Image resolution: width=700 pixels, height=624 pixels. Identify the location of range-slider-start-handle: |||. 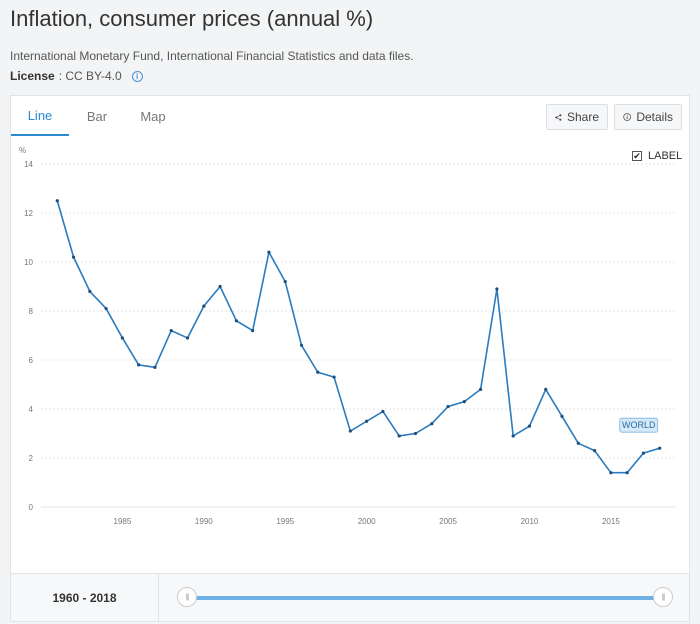
(187, 597).